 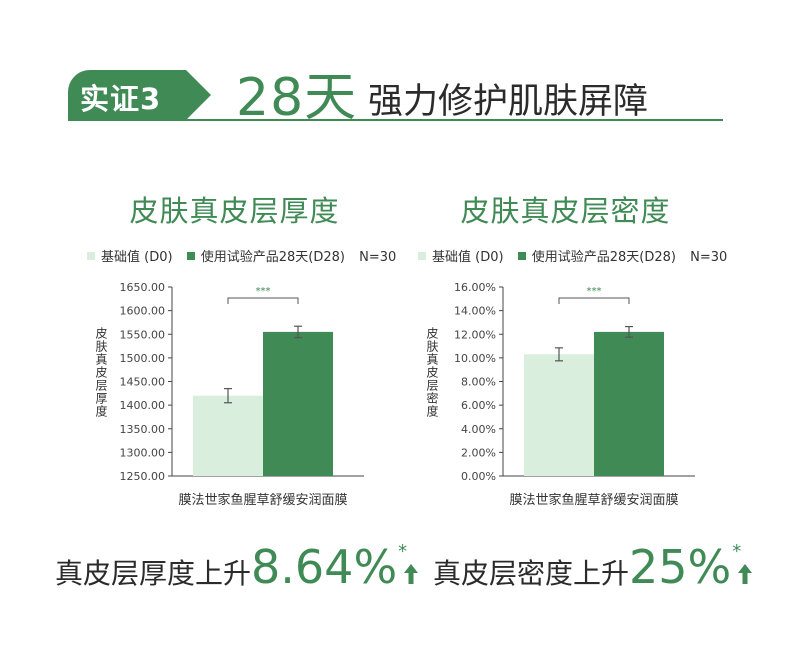 What do you see at coordinates (531, 573) in the screenshot?
I see `result-label: 真皮层密度上升` at bounding box center [531, 573].